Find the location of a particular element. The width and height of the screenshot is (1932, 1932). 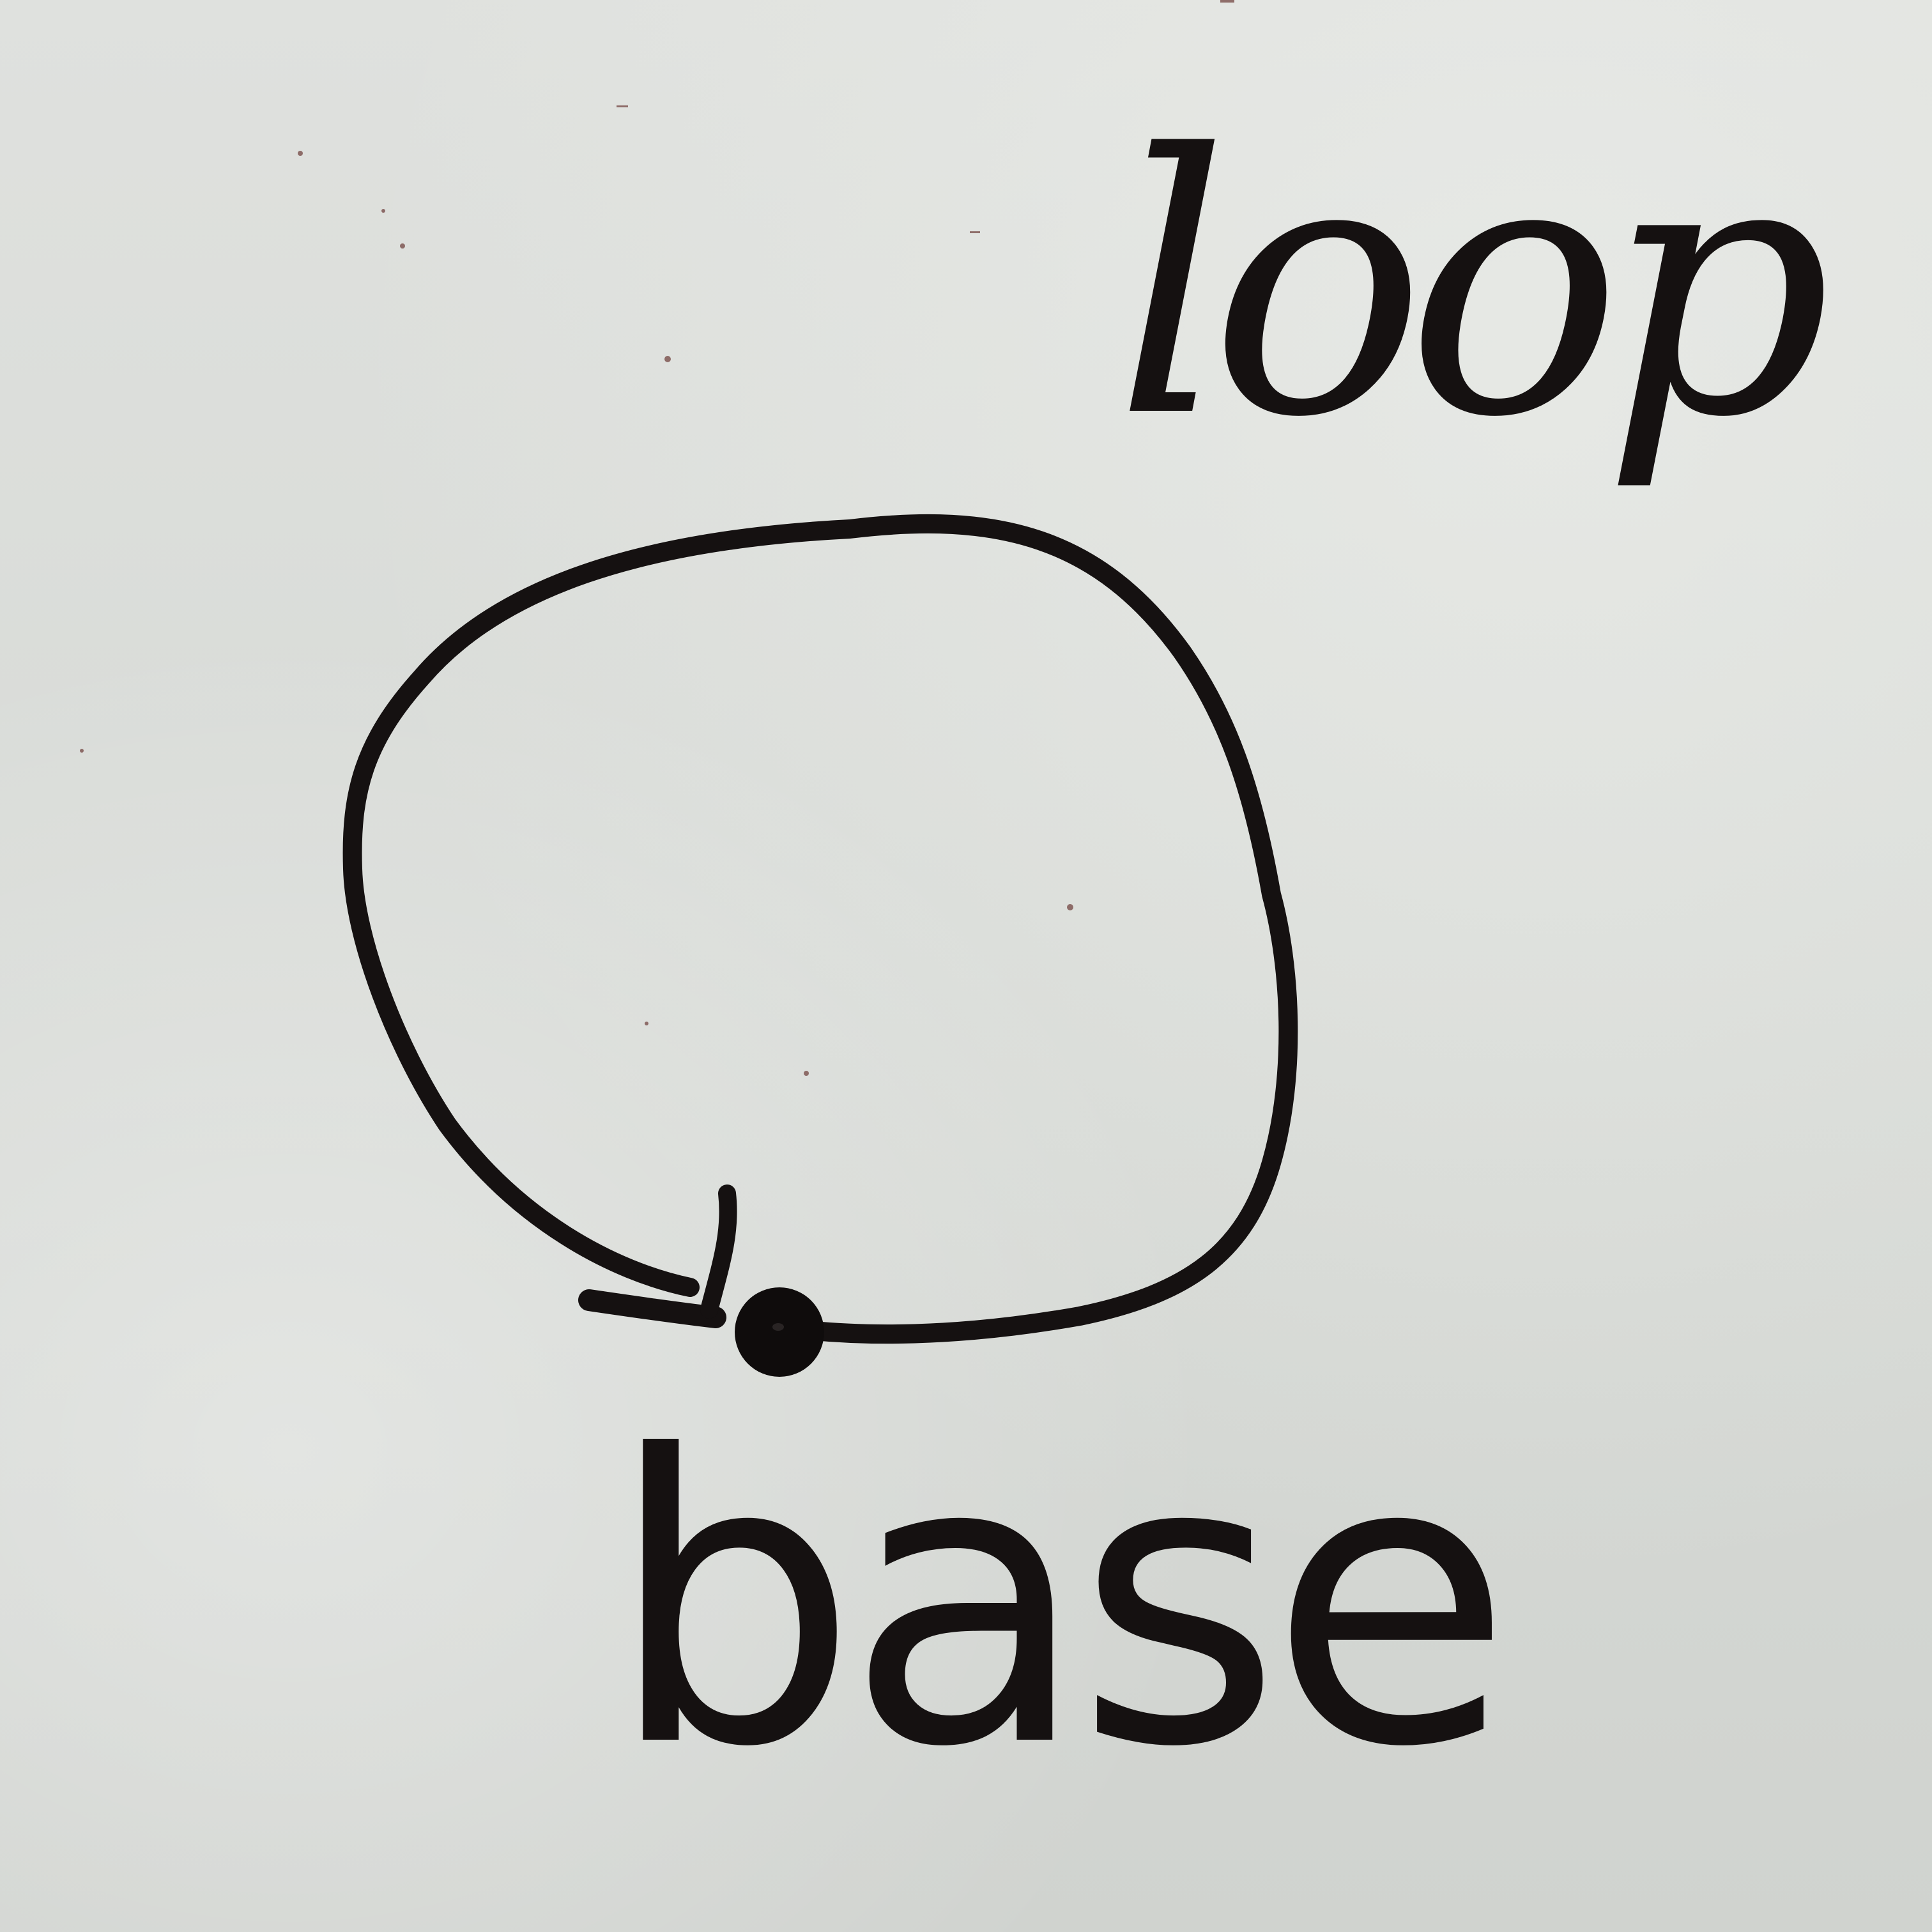

label-base: base is located at coordinates (1060, 1603).